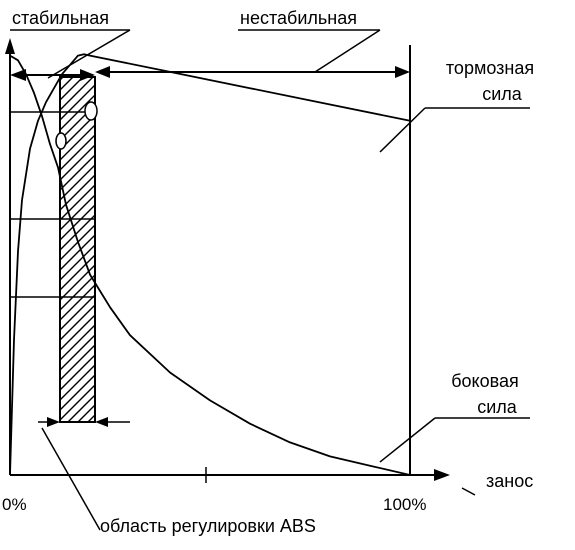  Describe the element at coordinates (347, 51) in the screenshot. I see `unstable-label-leader` at that location.